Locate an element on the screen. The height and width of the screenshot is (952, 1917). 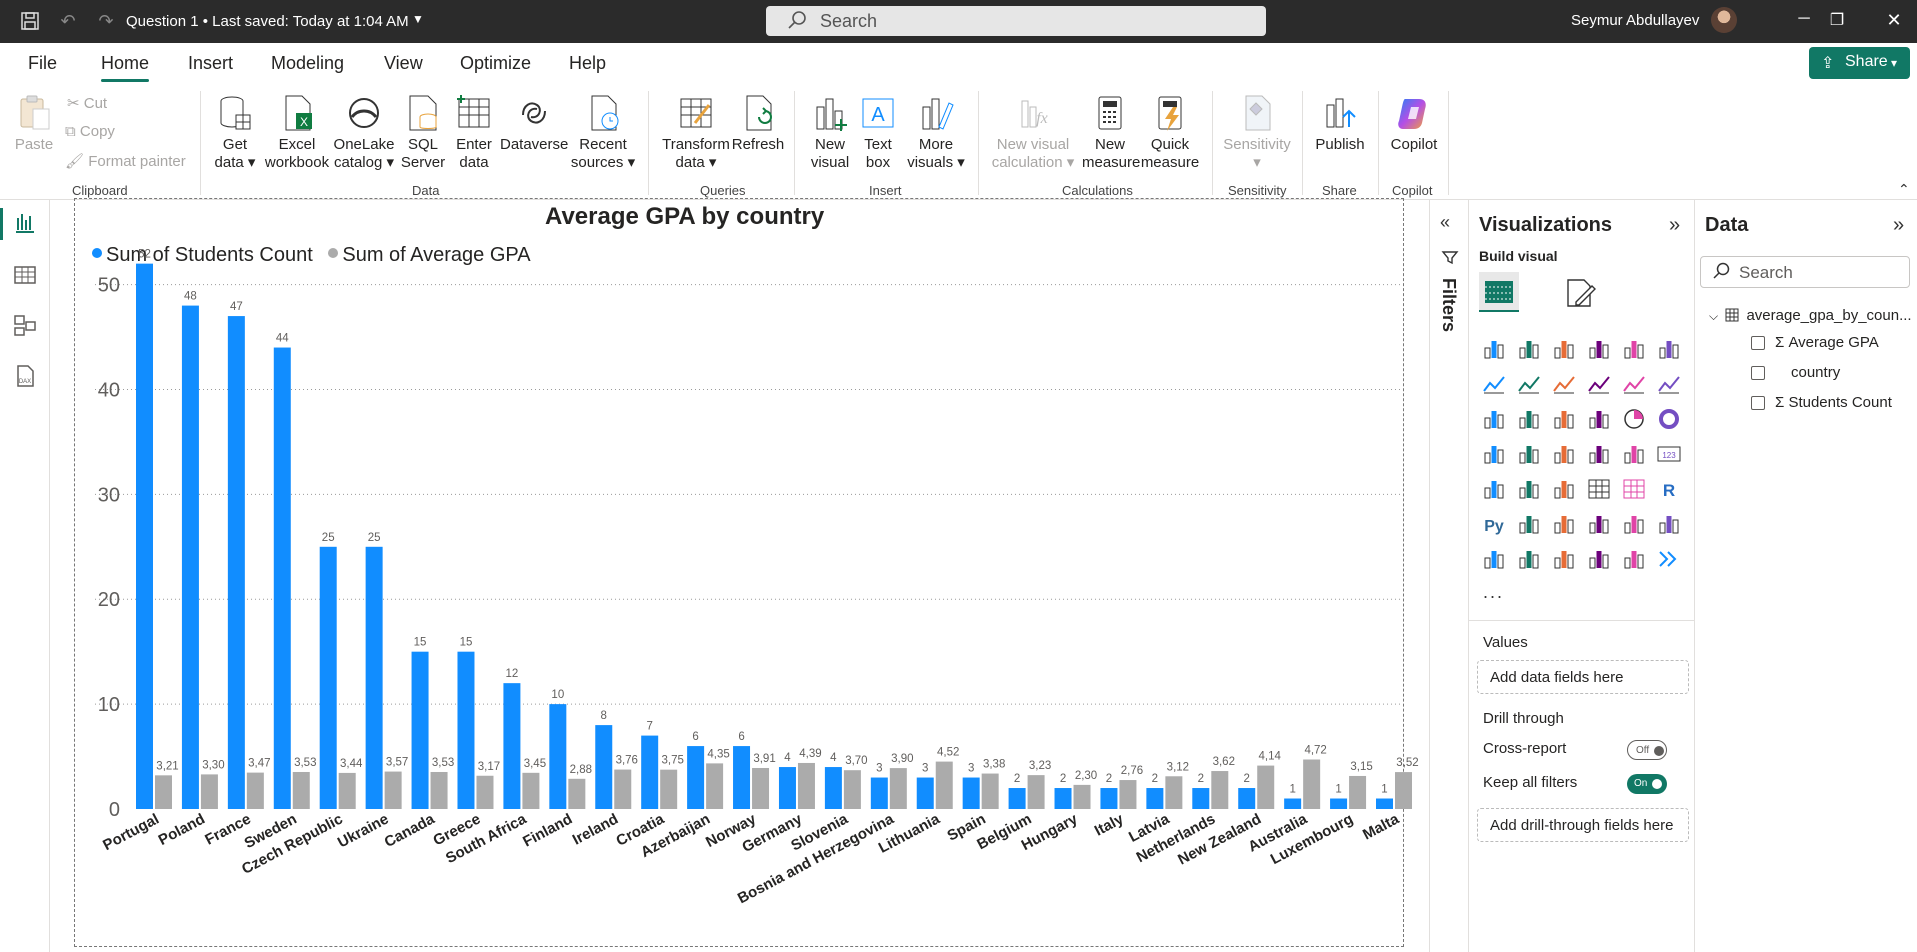
card-icon: 123 is located at coordinates (1669, 454).